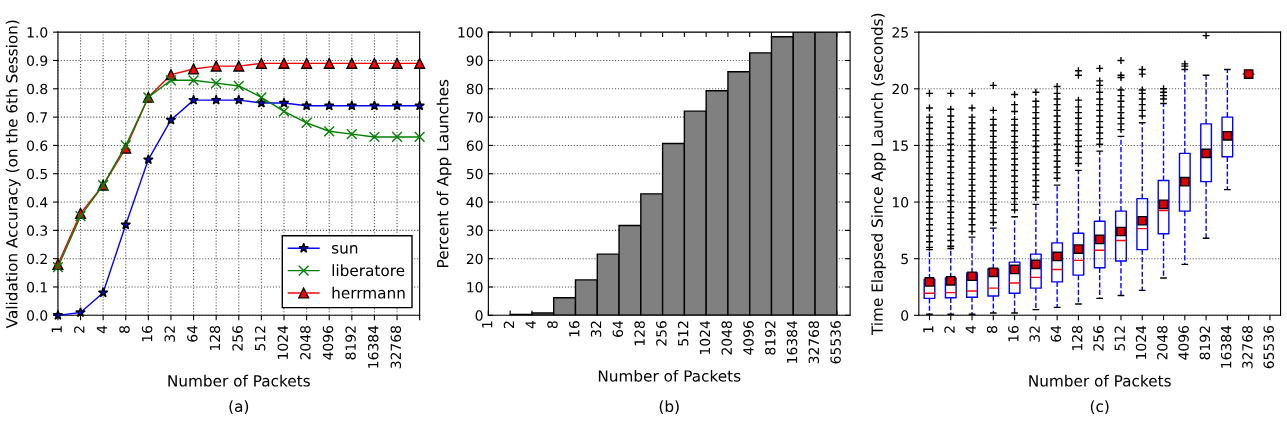 The image size is (1287, 429). I want to click on legend-label: sun, so click(345, 249).